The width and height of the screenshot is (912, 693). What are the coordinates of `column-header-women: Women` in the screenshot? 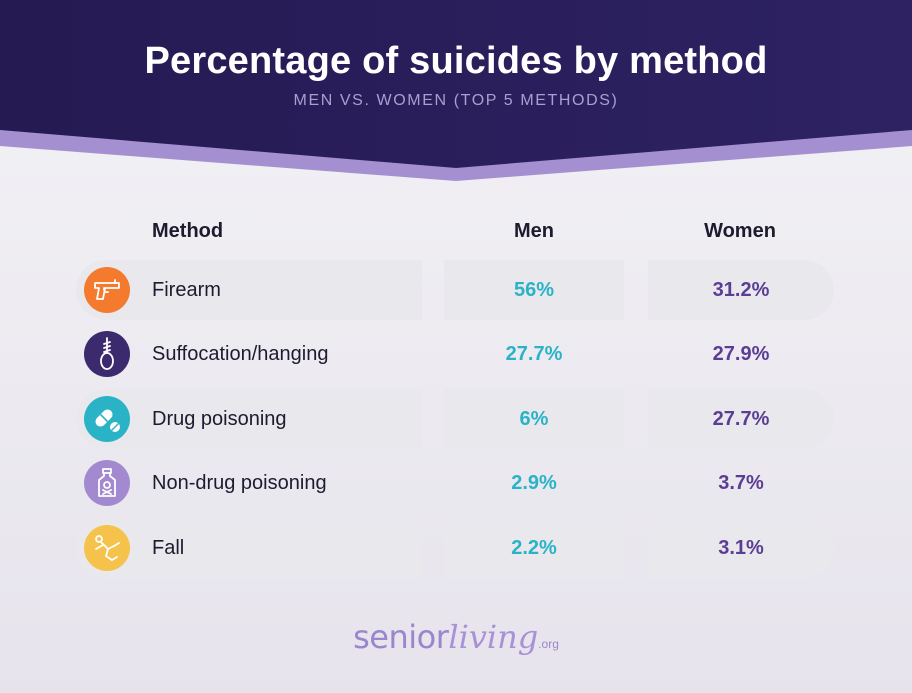 It's located at (740, 231).